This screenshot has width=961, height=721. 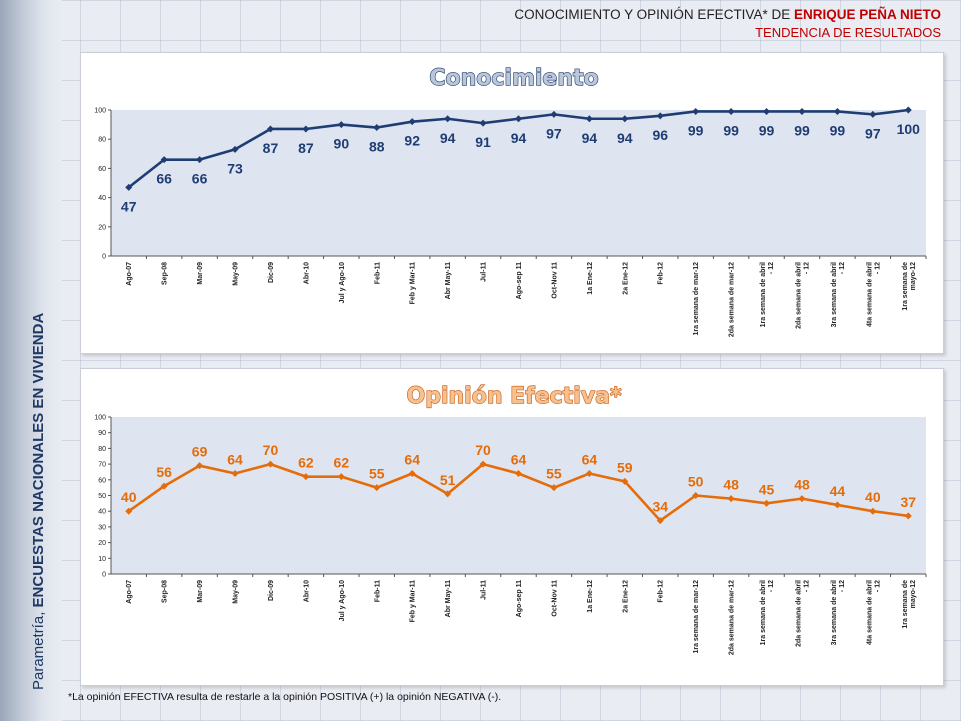 I want to click on opinion-x-tick-label: Abr May-11, so click(x=448, y=598).